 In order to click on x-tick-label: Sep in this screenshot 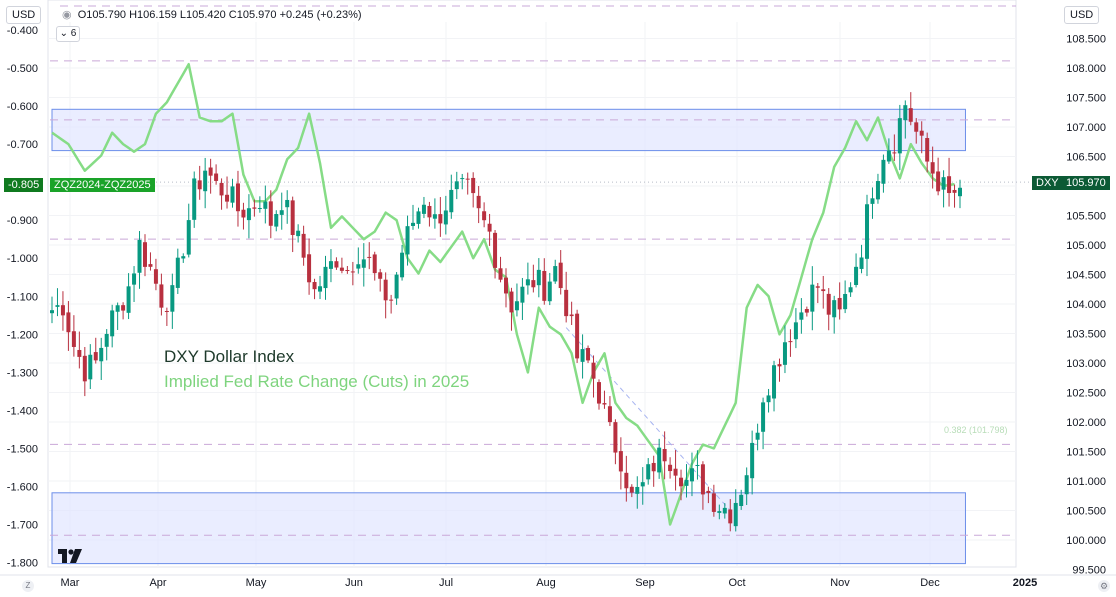, I will do `click(645, 583)`.